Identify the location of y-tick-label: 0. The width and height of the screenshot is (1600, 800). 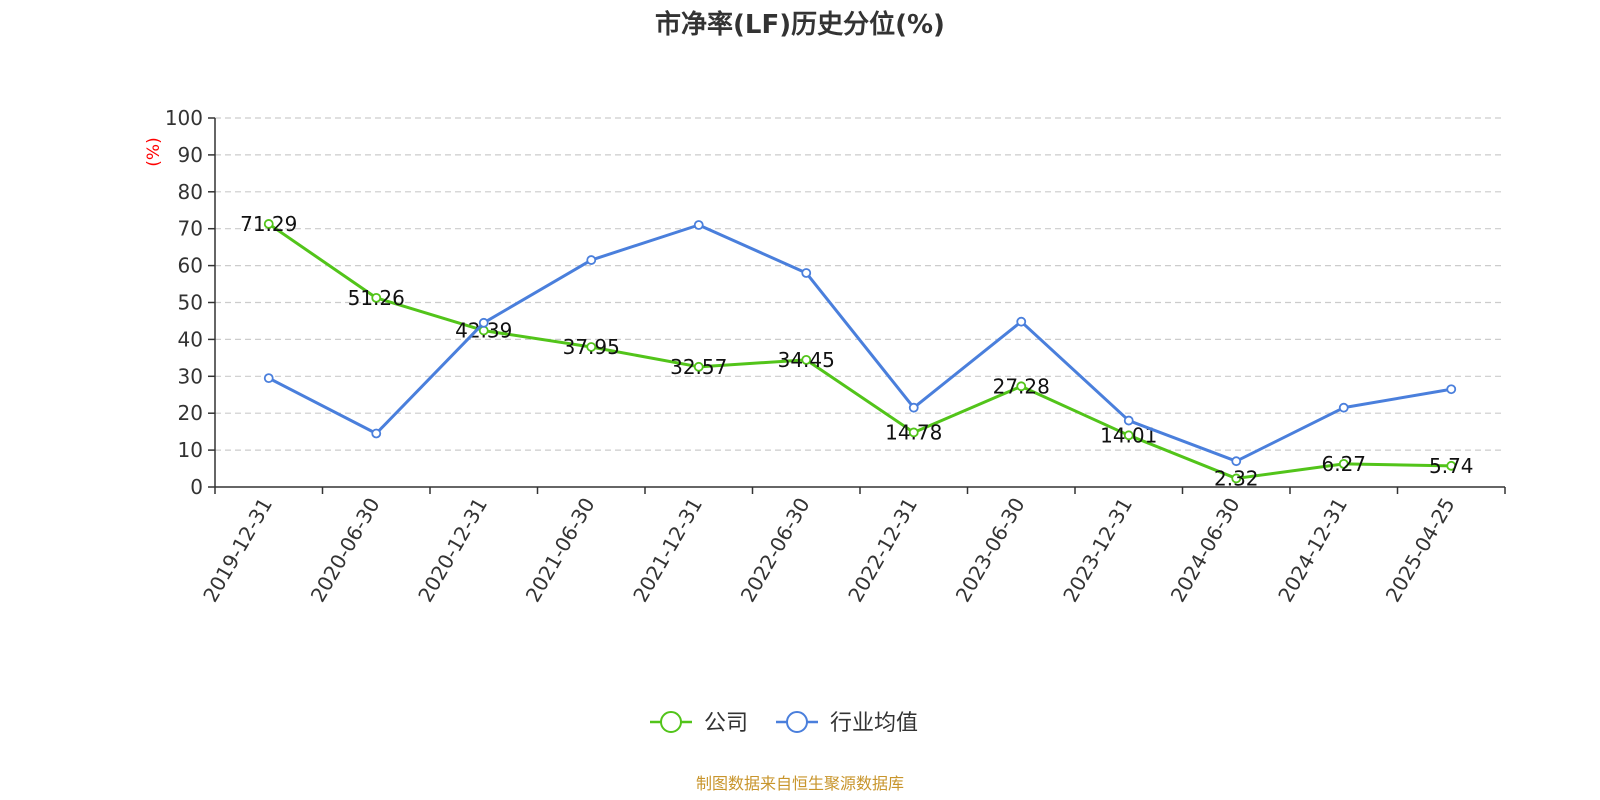
(196, 487).